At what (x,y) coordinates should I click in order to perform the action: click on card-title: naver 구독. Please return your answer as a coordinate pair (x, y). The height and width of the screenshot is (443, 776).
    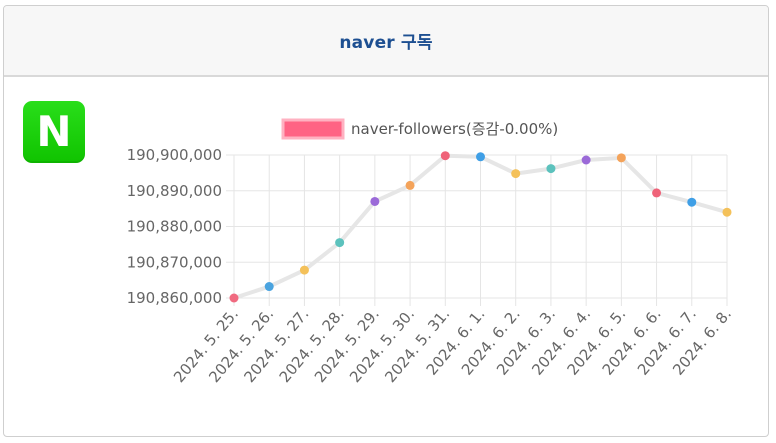
    Looking at the image, I should click on (386, 43).